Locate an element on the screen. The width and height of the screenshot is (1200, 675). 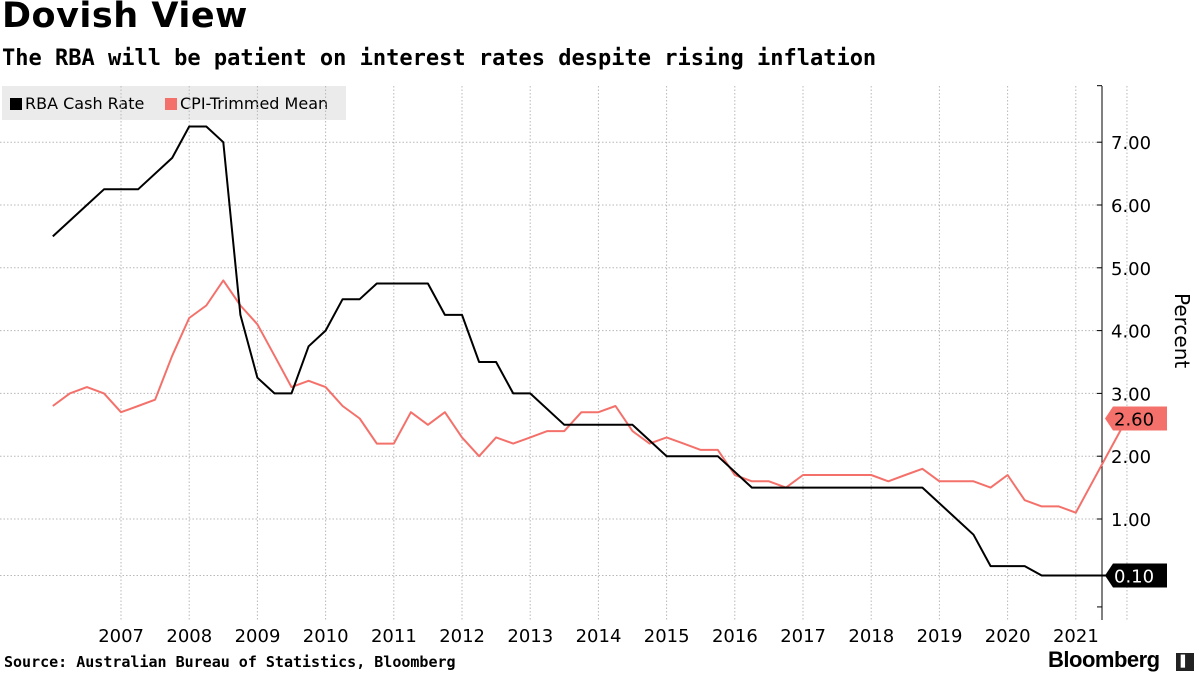
y-tick-label: 1.00 is located at coordinates (1131, 520).